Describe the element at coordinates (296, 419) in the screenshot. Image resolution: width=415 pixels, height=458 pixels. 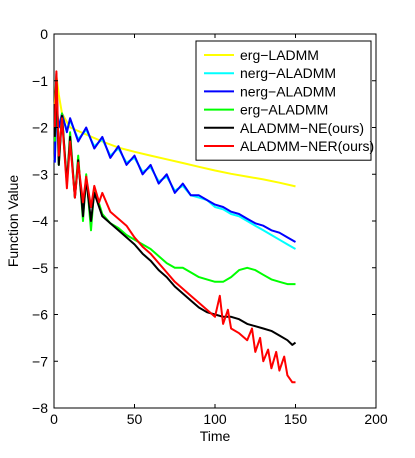
I see `x-tick-label-3: 150` at that location.